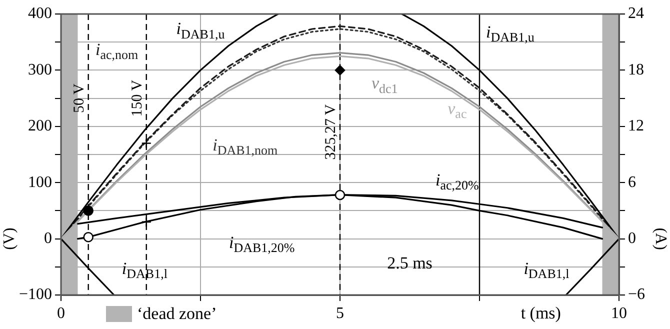  What do you see at coordinates (330, 132) in the screenshot?
I see `ref-line-label: 325,27 V` at bounding box center [330, 132].